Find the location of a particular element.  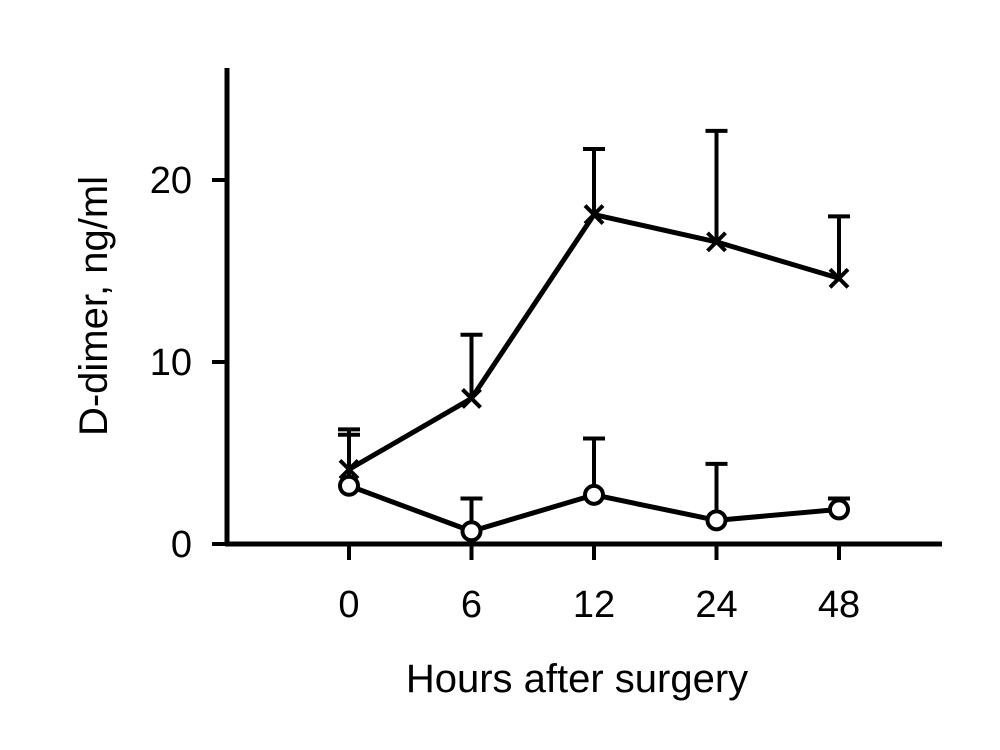

y-ticks: 0 10 20 is located at coordinates (188, 363).